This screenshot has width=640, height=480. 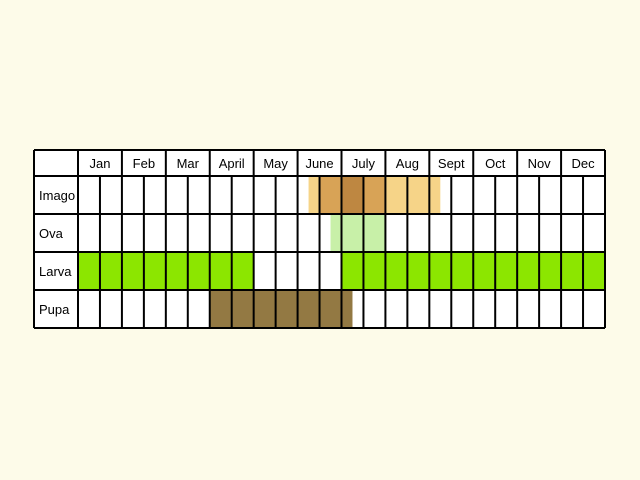 What do you see at coordinates (144, 163) in the screenshot?
I see `month-label-feb: Feb` at bounding box center [144, 163].